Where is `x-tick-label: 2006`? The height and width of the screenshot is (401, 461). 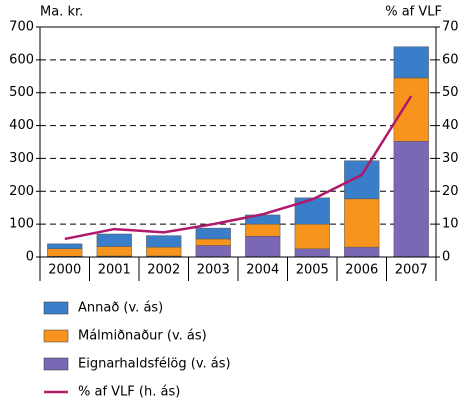
x-tick-label: 2006 is located at coordinates (361, 270).